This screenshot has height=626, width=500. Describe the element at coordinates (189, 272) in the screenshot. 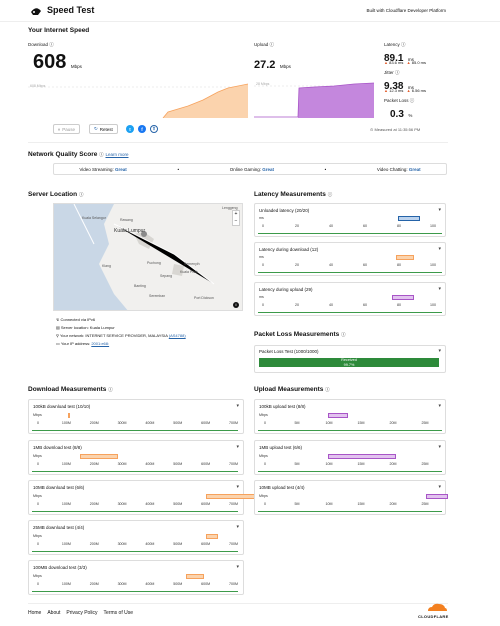

I see `map-label: Kuala Pilah` at that location.